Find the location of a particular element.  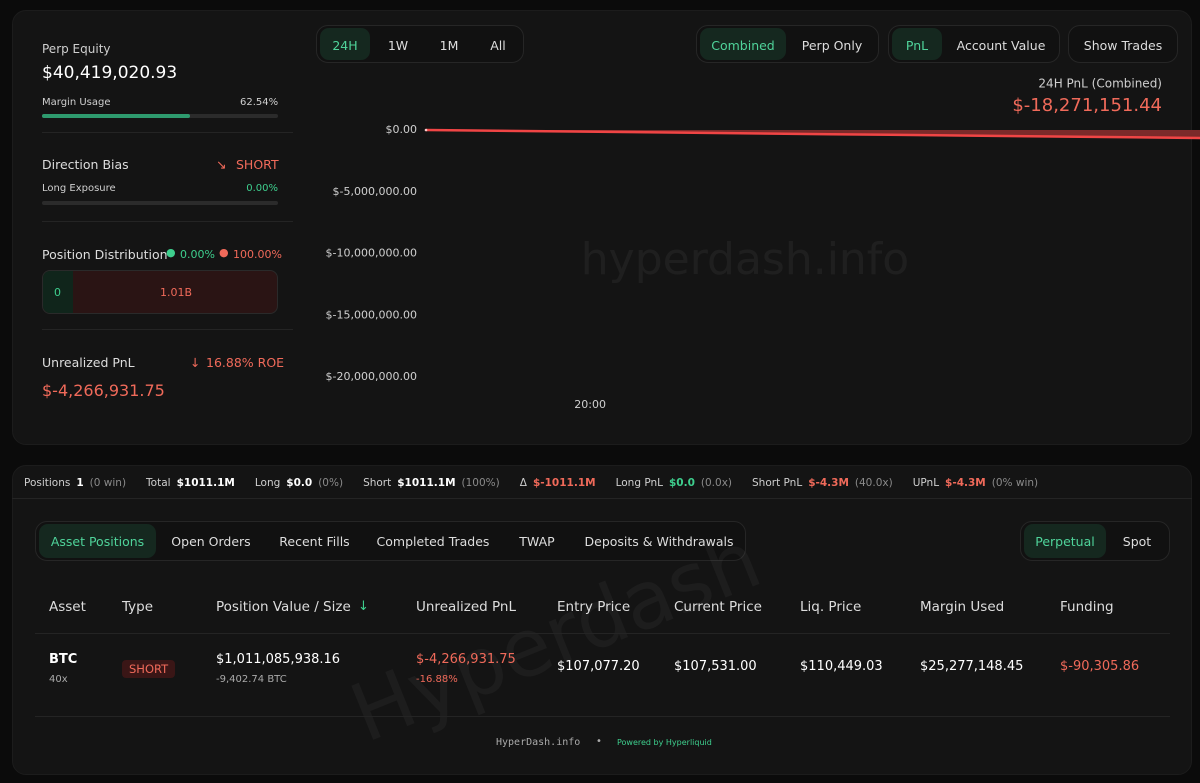

tab: 24H is located at coordinates (345, 44).